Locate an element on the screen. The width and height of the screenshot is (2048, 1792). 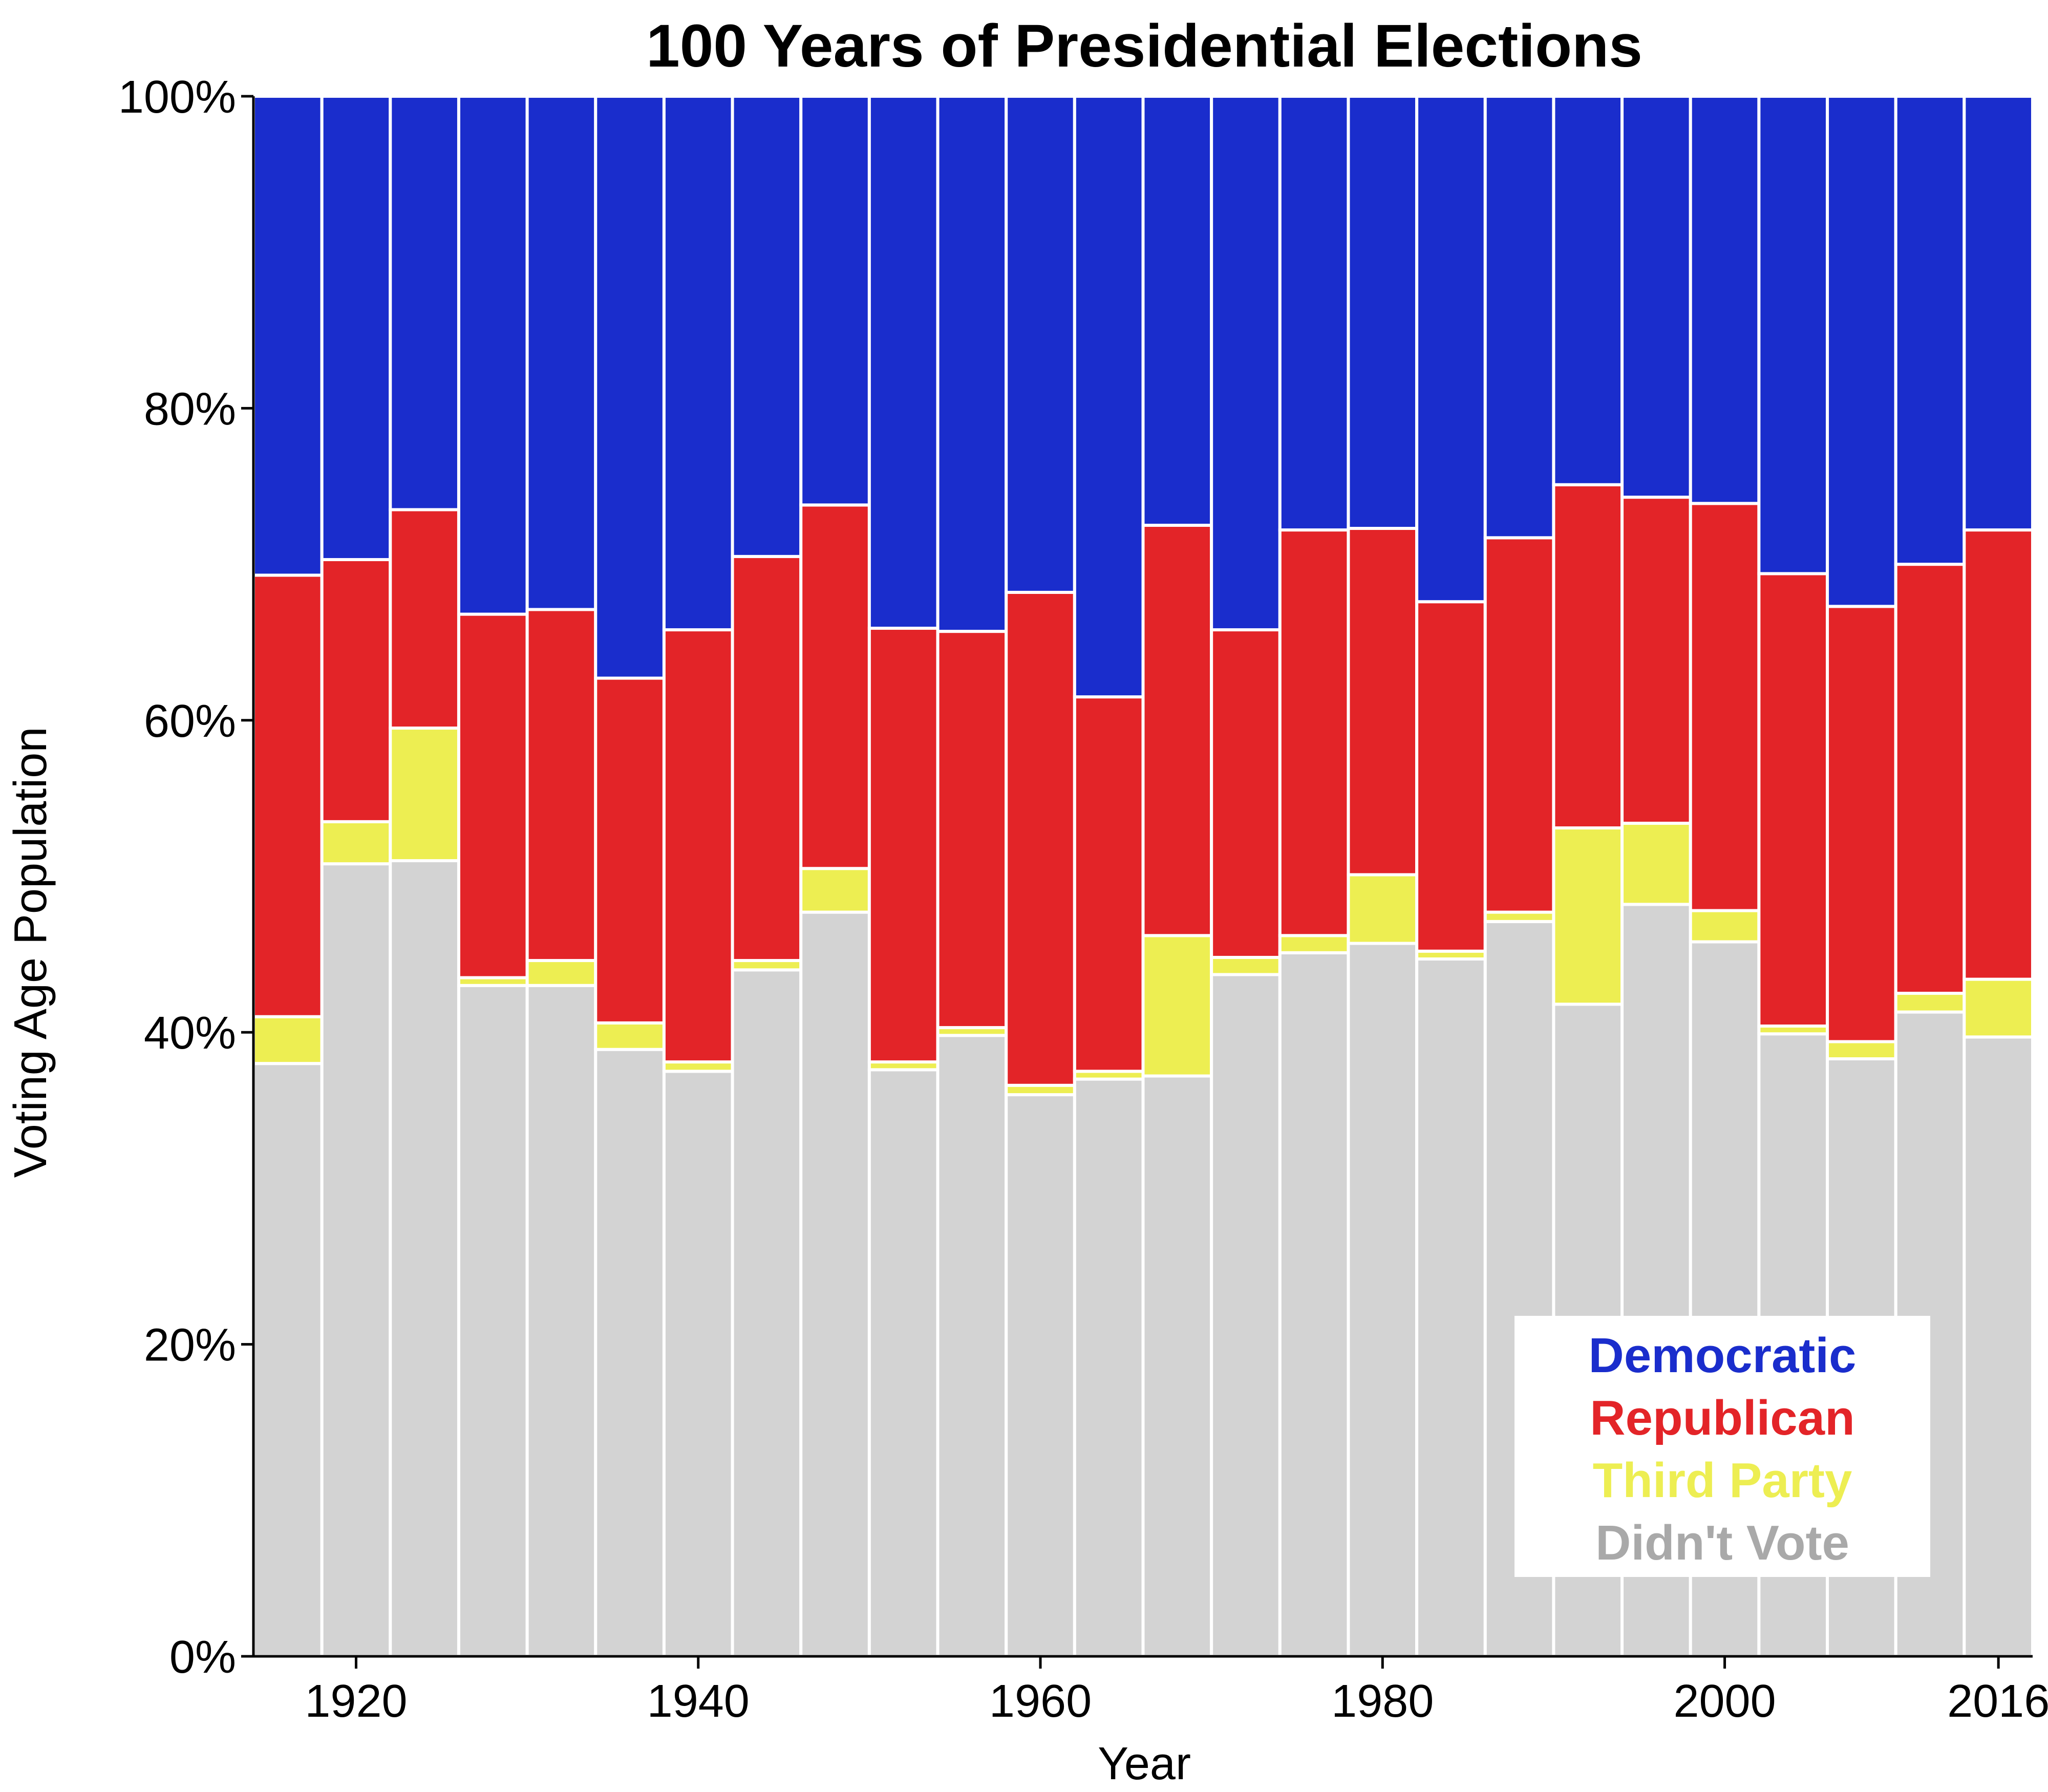
bar-2000-democratic is located at coordinates (1725, 300).